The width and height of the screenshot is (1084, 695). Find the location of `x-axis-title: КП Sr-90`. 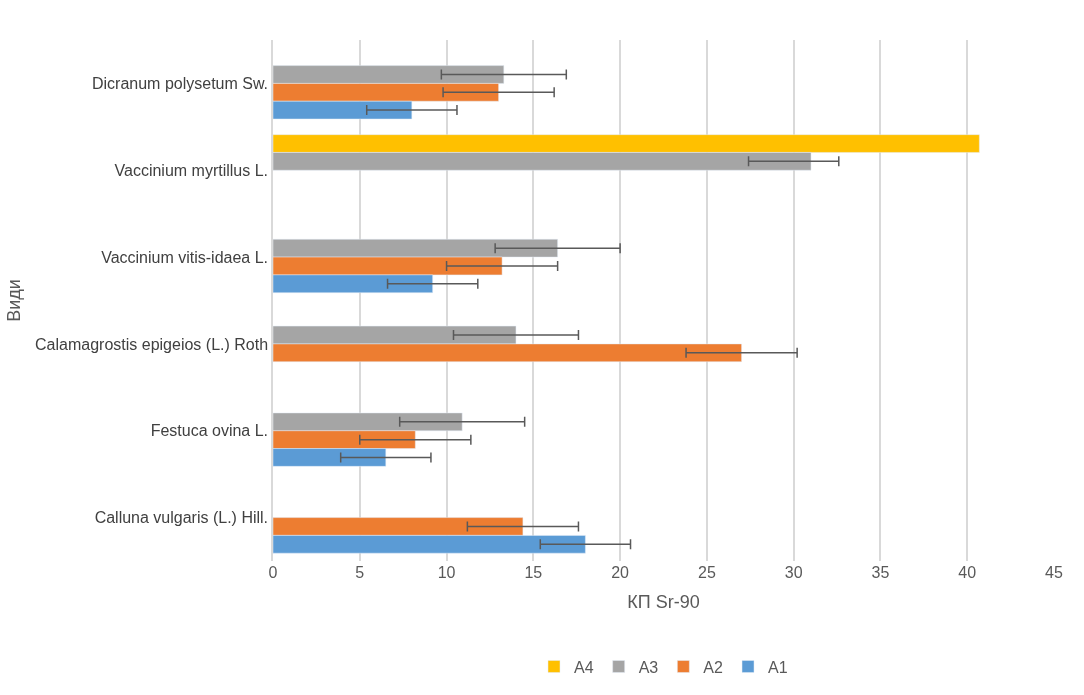

x-axis-title: КП Sr-90 is located at coordinates (663, 602).